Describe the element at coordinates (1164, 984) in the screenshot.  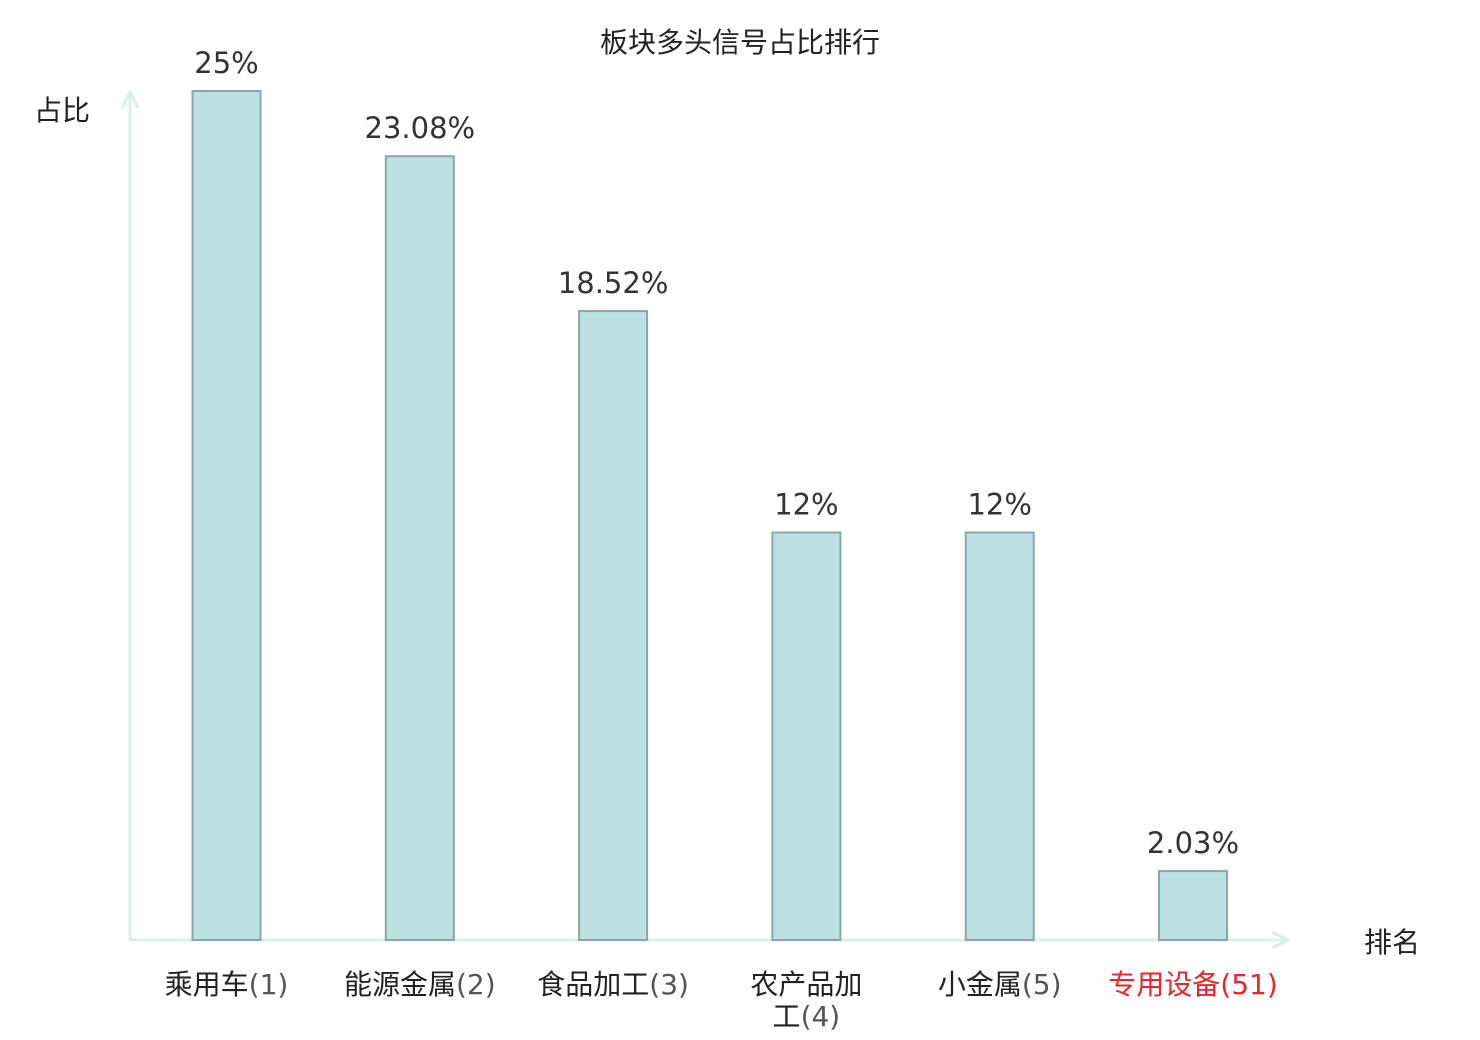
I see `category-name-line: 专用设备` at that location.